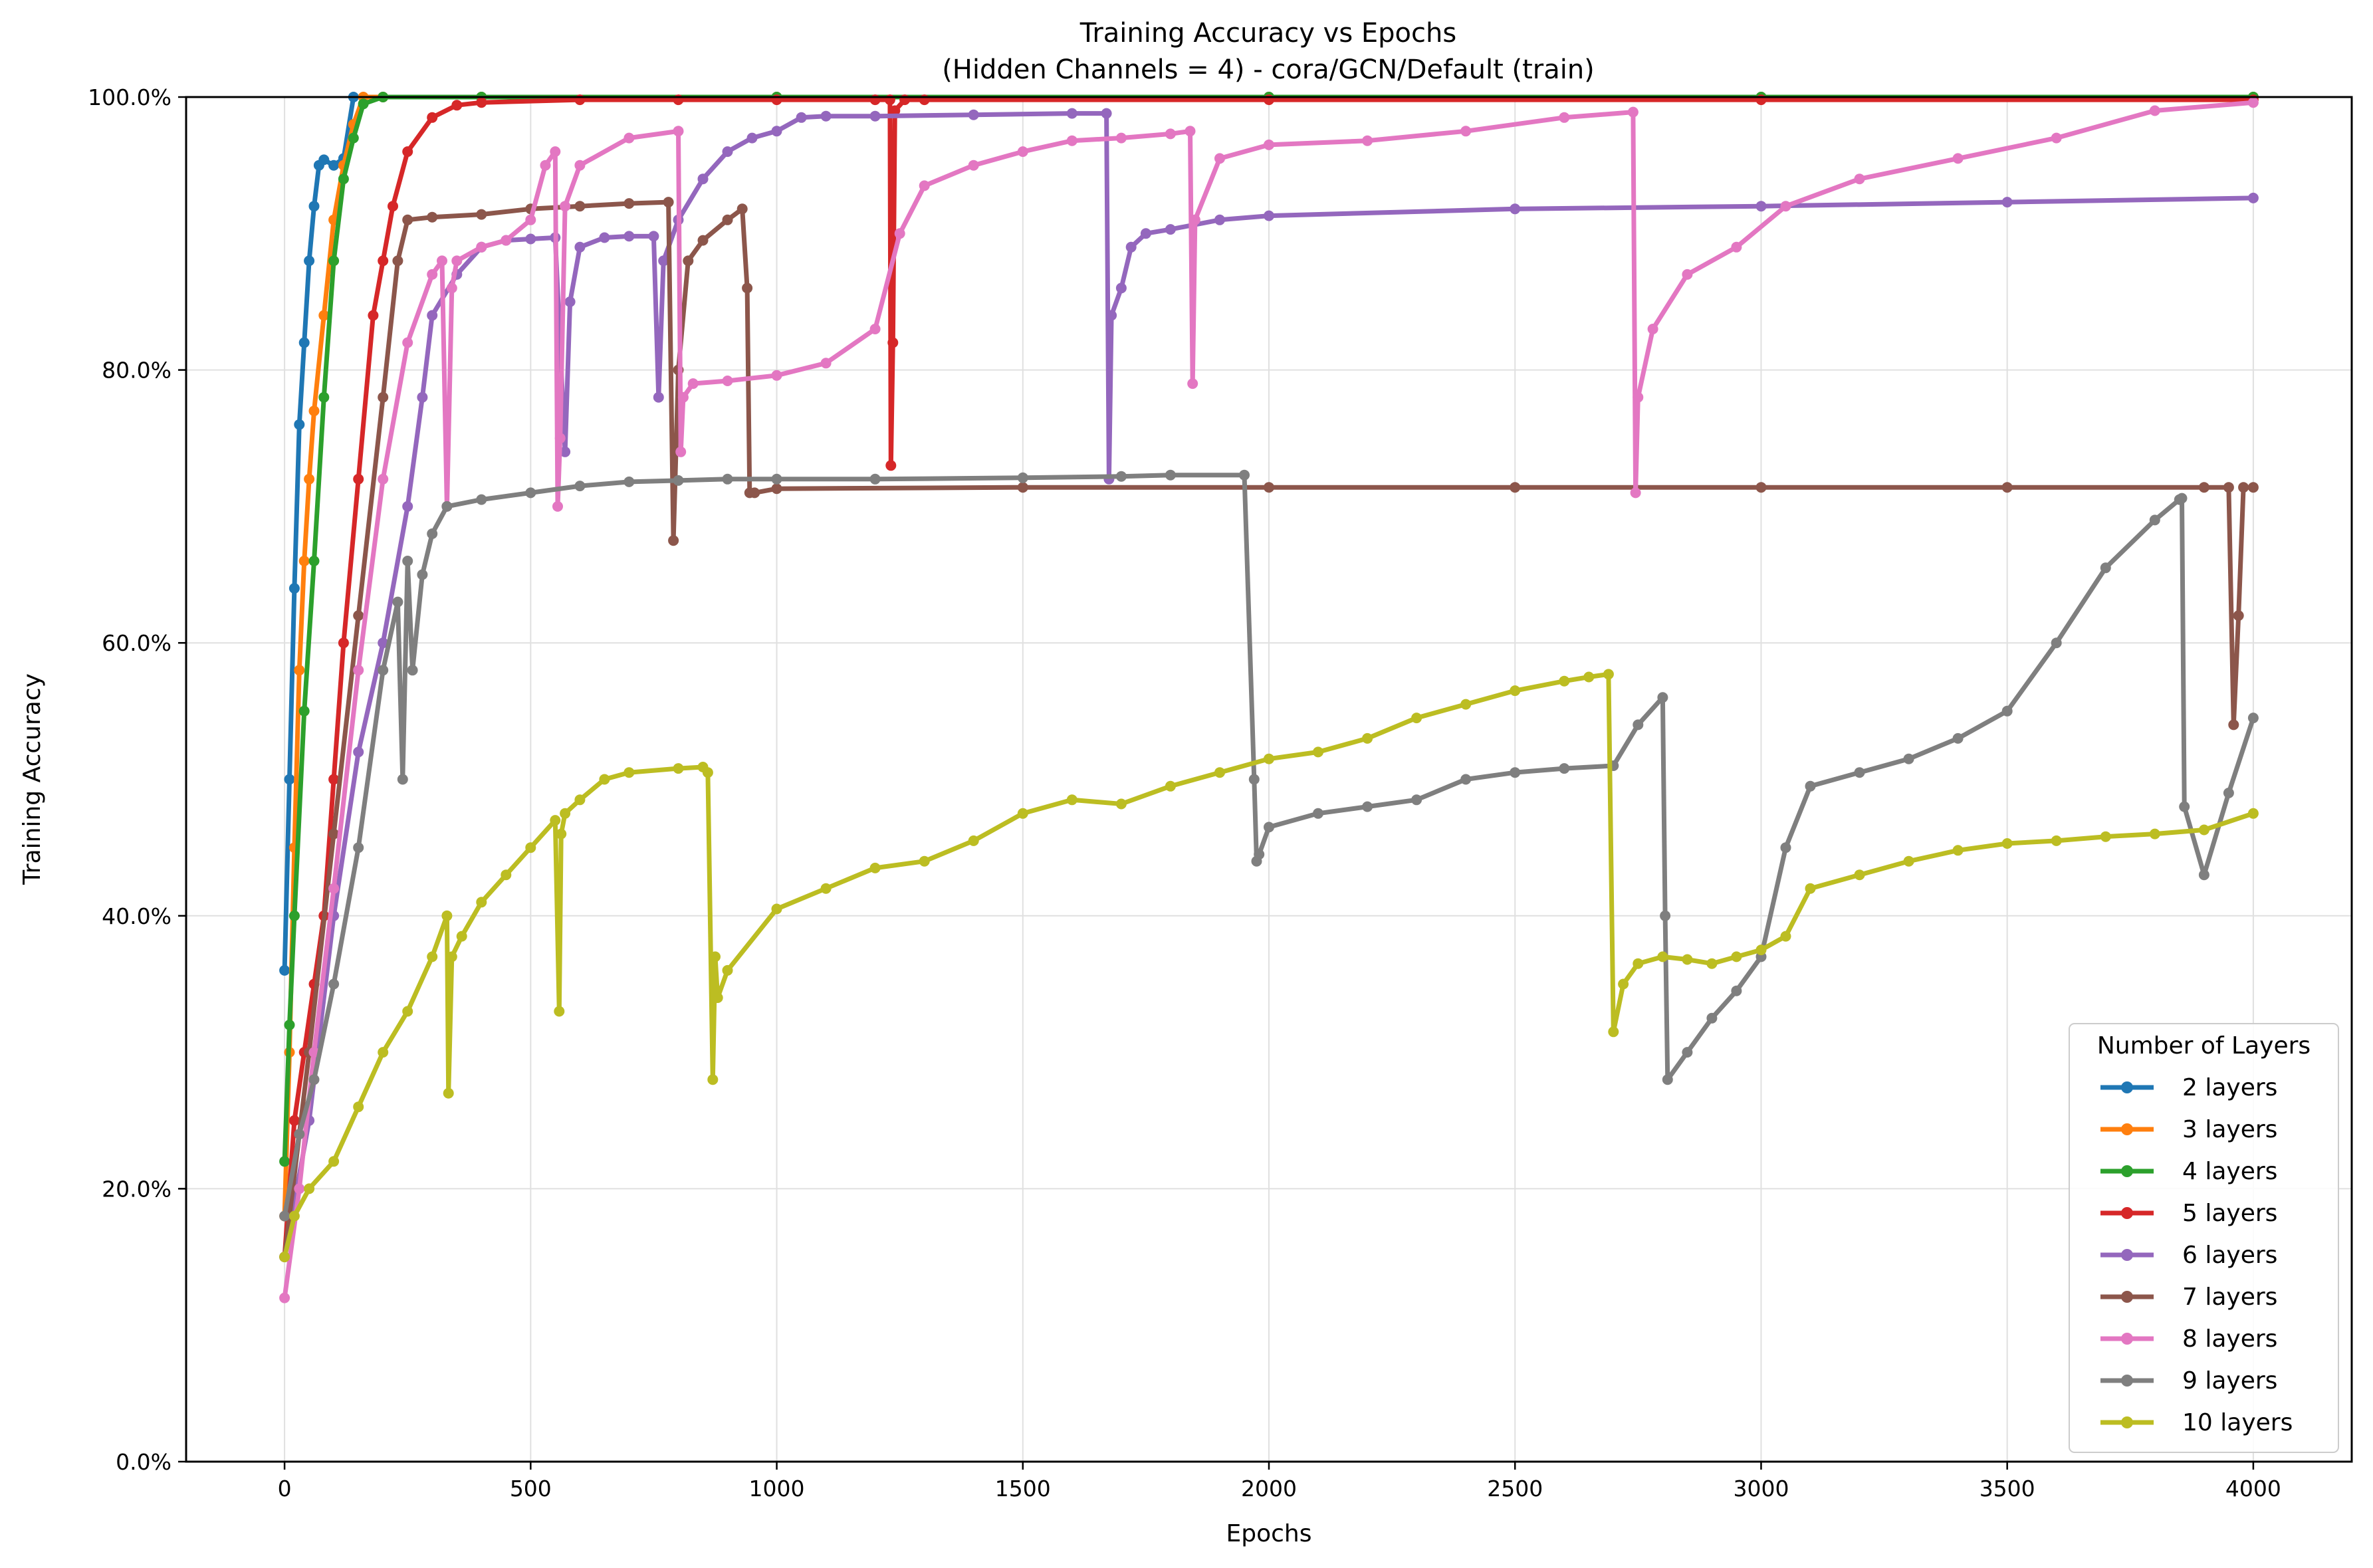  I want to click on legend-marker, so click(2127, 1422).